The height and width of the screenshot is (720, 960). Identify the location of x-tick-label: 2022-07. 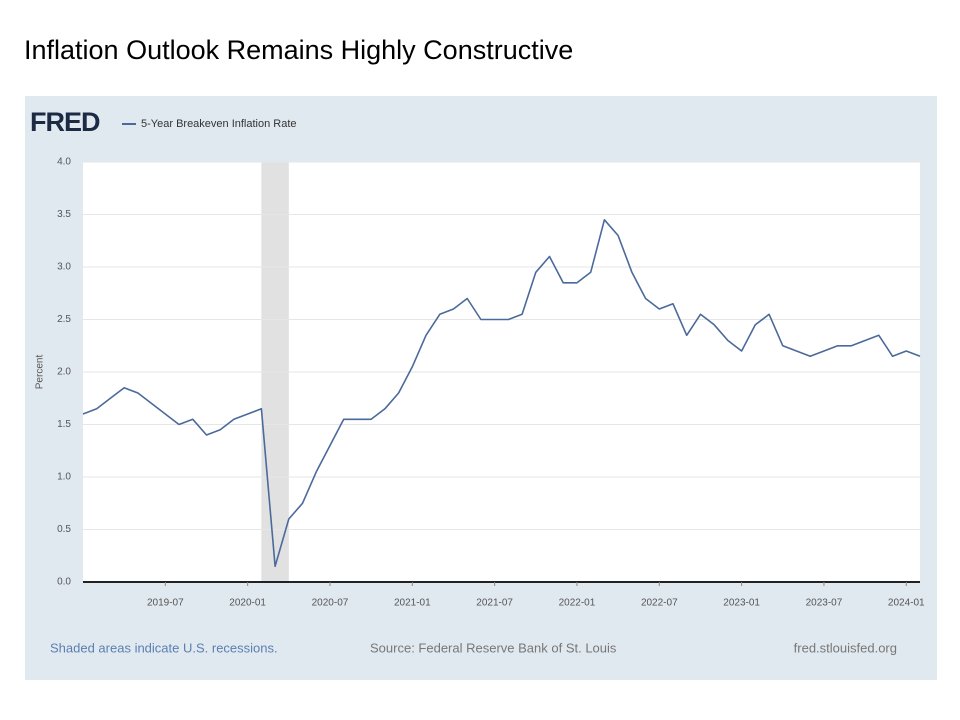
(659, 603).